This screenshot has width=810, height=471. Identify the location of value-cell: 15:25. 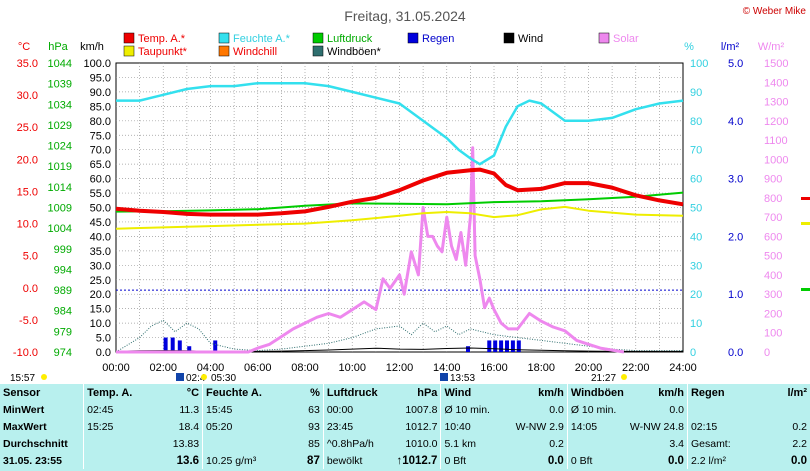
(114, 426).